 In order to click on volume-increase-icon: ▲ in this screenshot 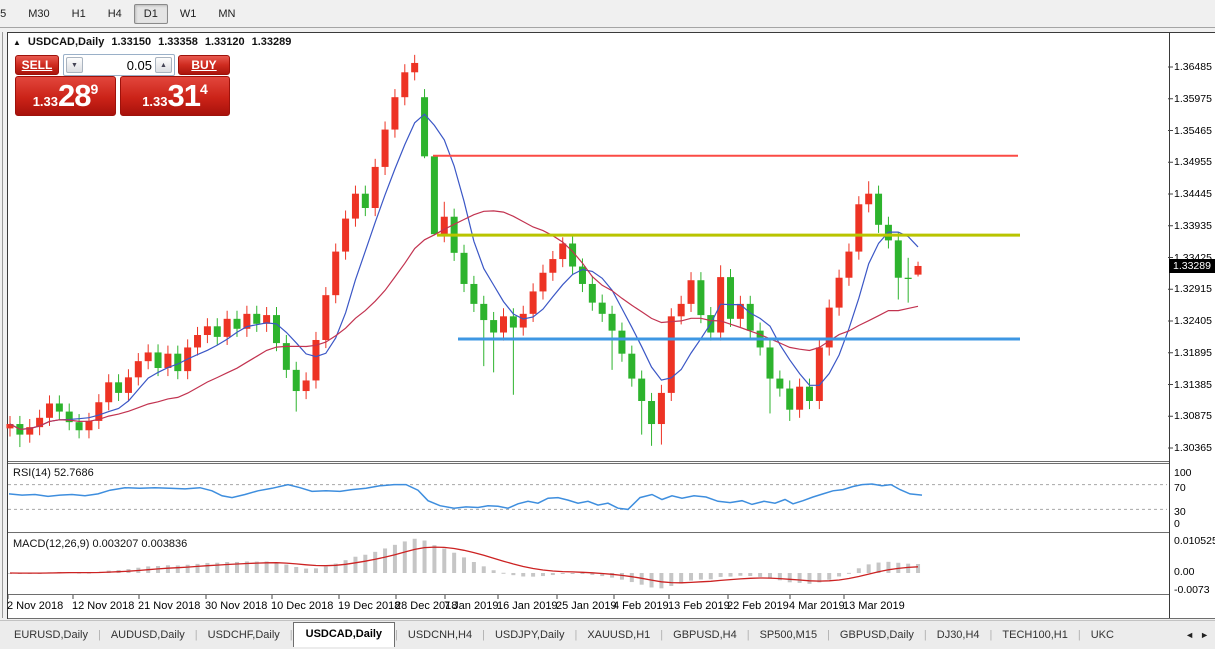, I will do `click(163, 65)`.